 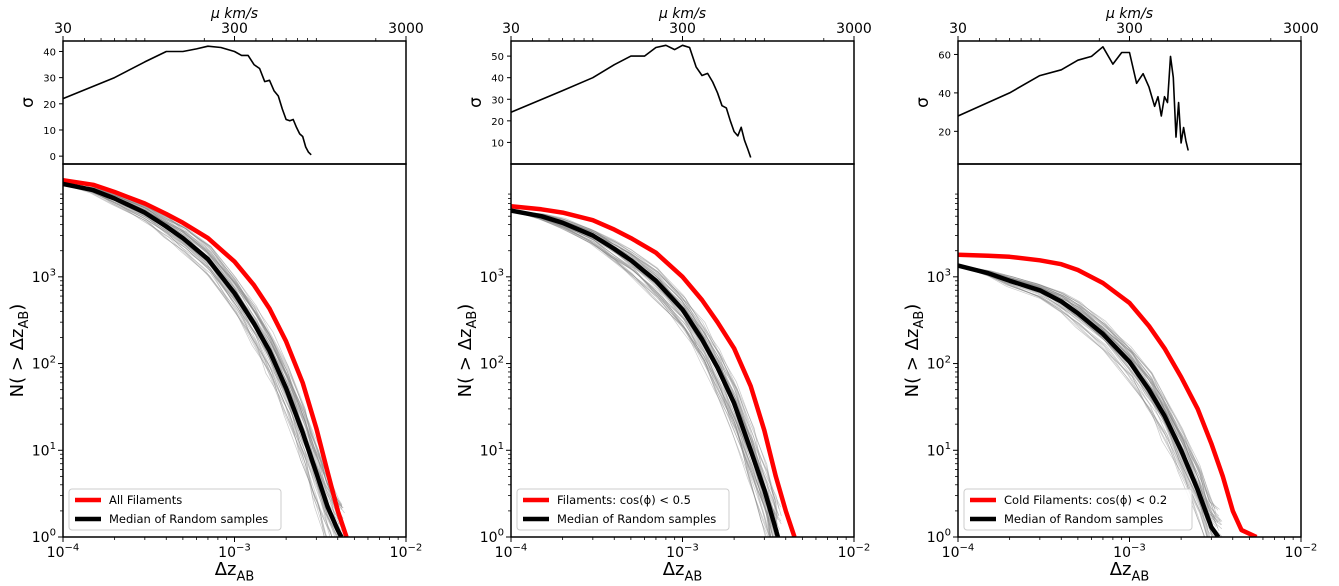 I want to click on filaments-line, so click(x=654, y=370).